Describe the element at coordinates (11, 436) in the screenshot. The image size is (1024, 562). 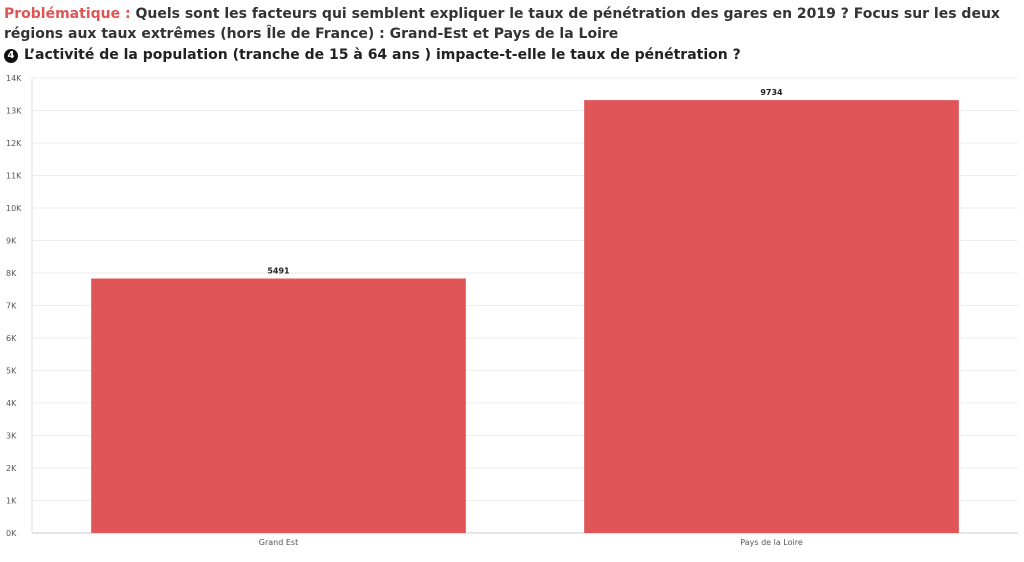
I see `y-tick-label: 3K` at that location.